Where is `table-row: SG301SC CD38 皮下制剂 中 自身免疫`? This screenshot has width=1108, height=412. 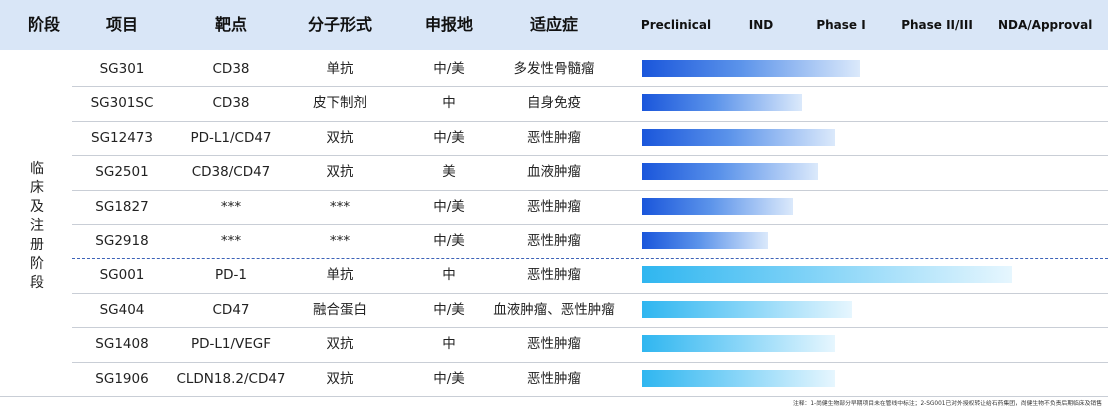
table-row: SG301SC CD38 皮下制剂 中 自身免疫 is located at coordinates (590, 103).